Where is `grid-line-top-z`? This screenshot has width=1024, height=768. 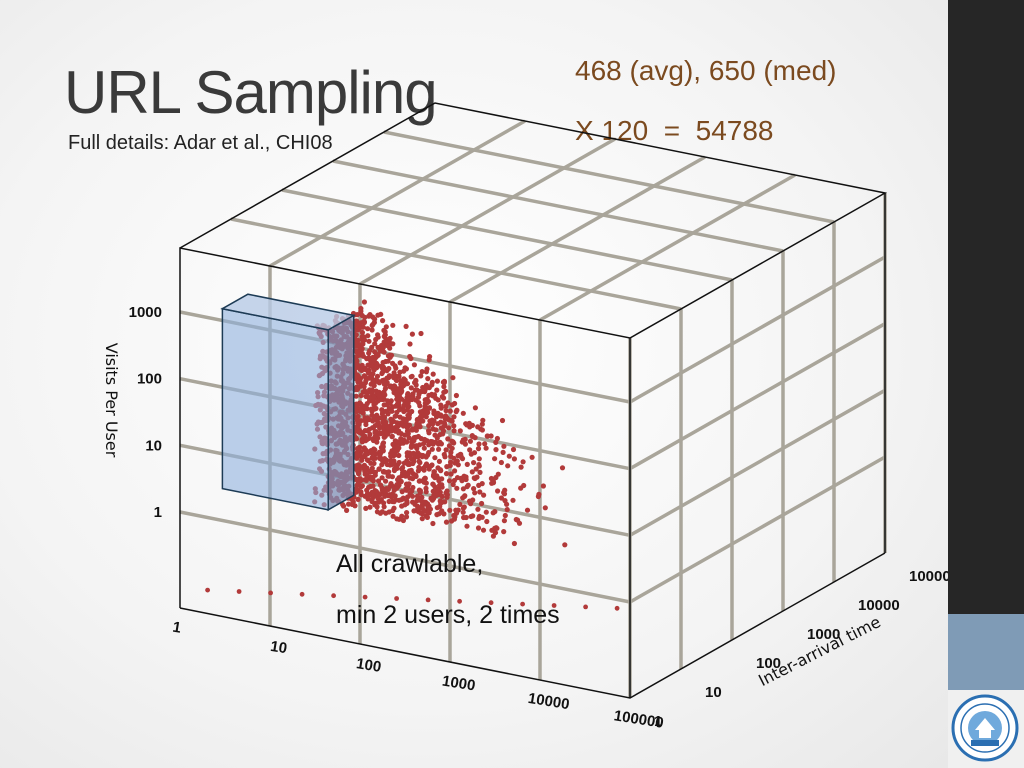 grid-line-top-z is located at coordinates (609, 177).